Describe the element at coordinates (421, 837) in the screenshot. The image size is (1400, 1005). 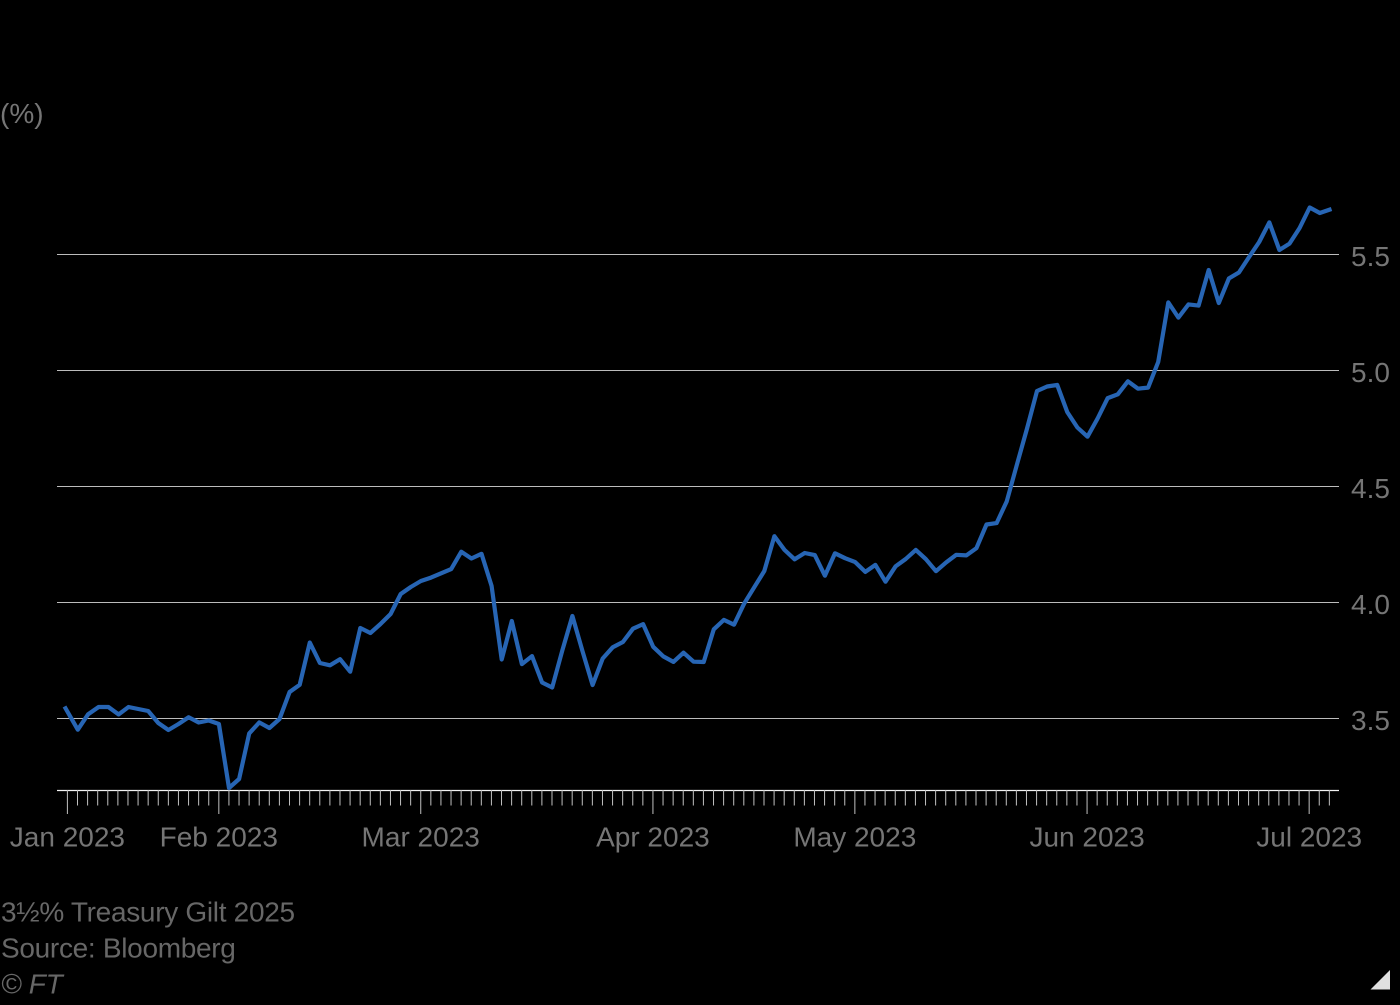
I see `svg-text: Mar 2023` at that location.